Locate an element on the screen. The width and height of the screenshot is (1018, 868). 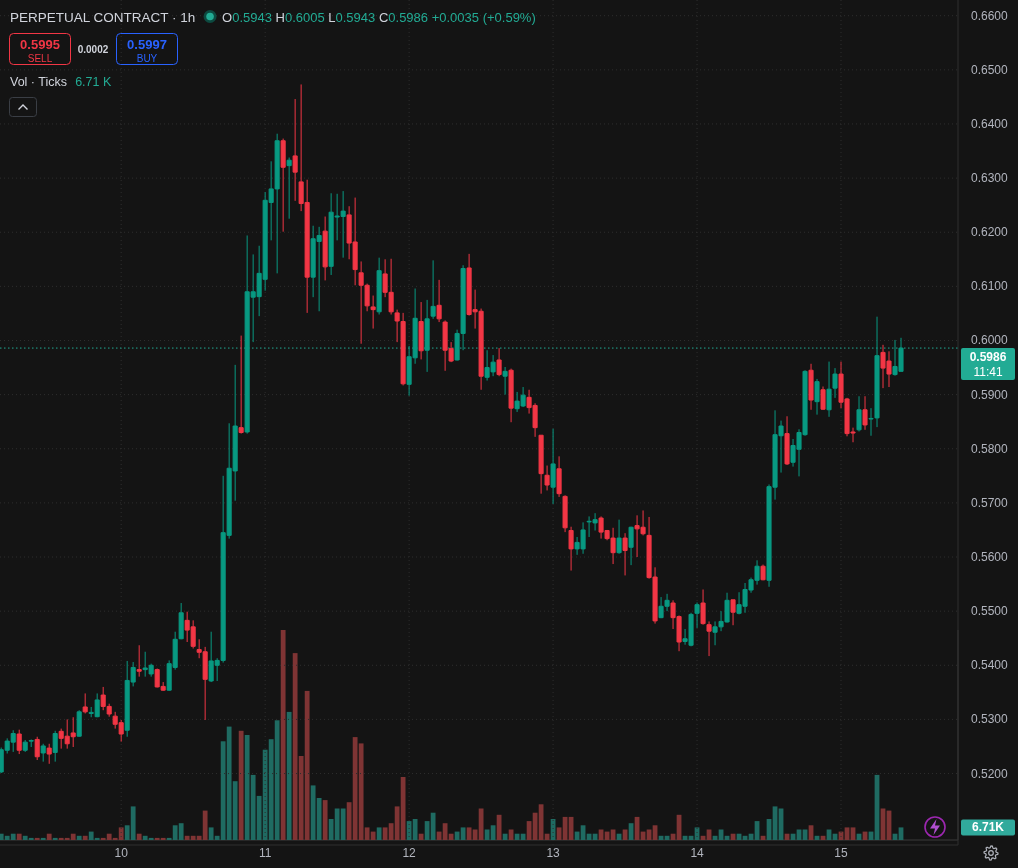
y-tick-label: 0.5300 is located at coordinates (990, 719).